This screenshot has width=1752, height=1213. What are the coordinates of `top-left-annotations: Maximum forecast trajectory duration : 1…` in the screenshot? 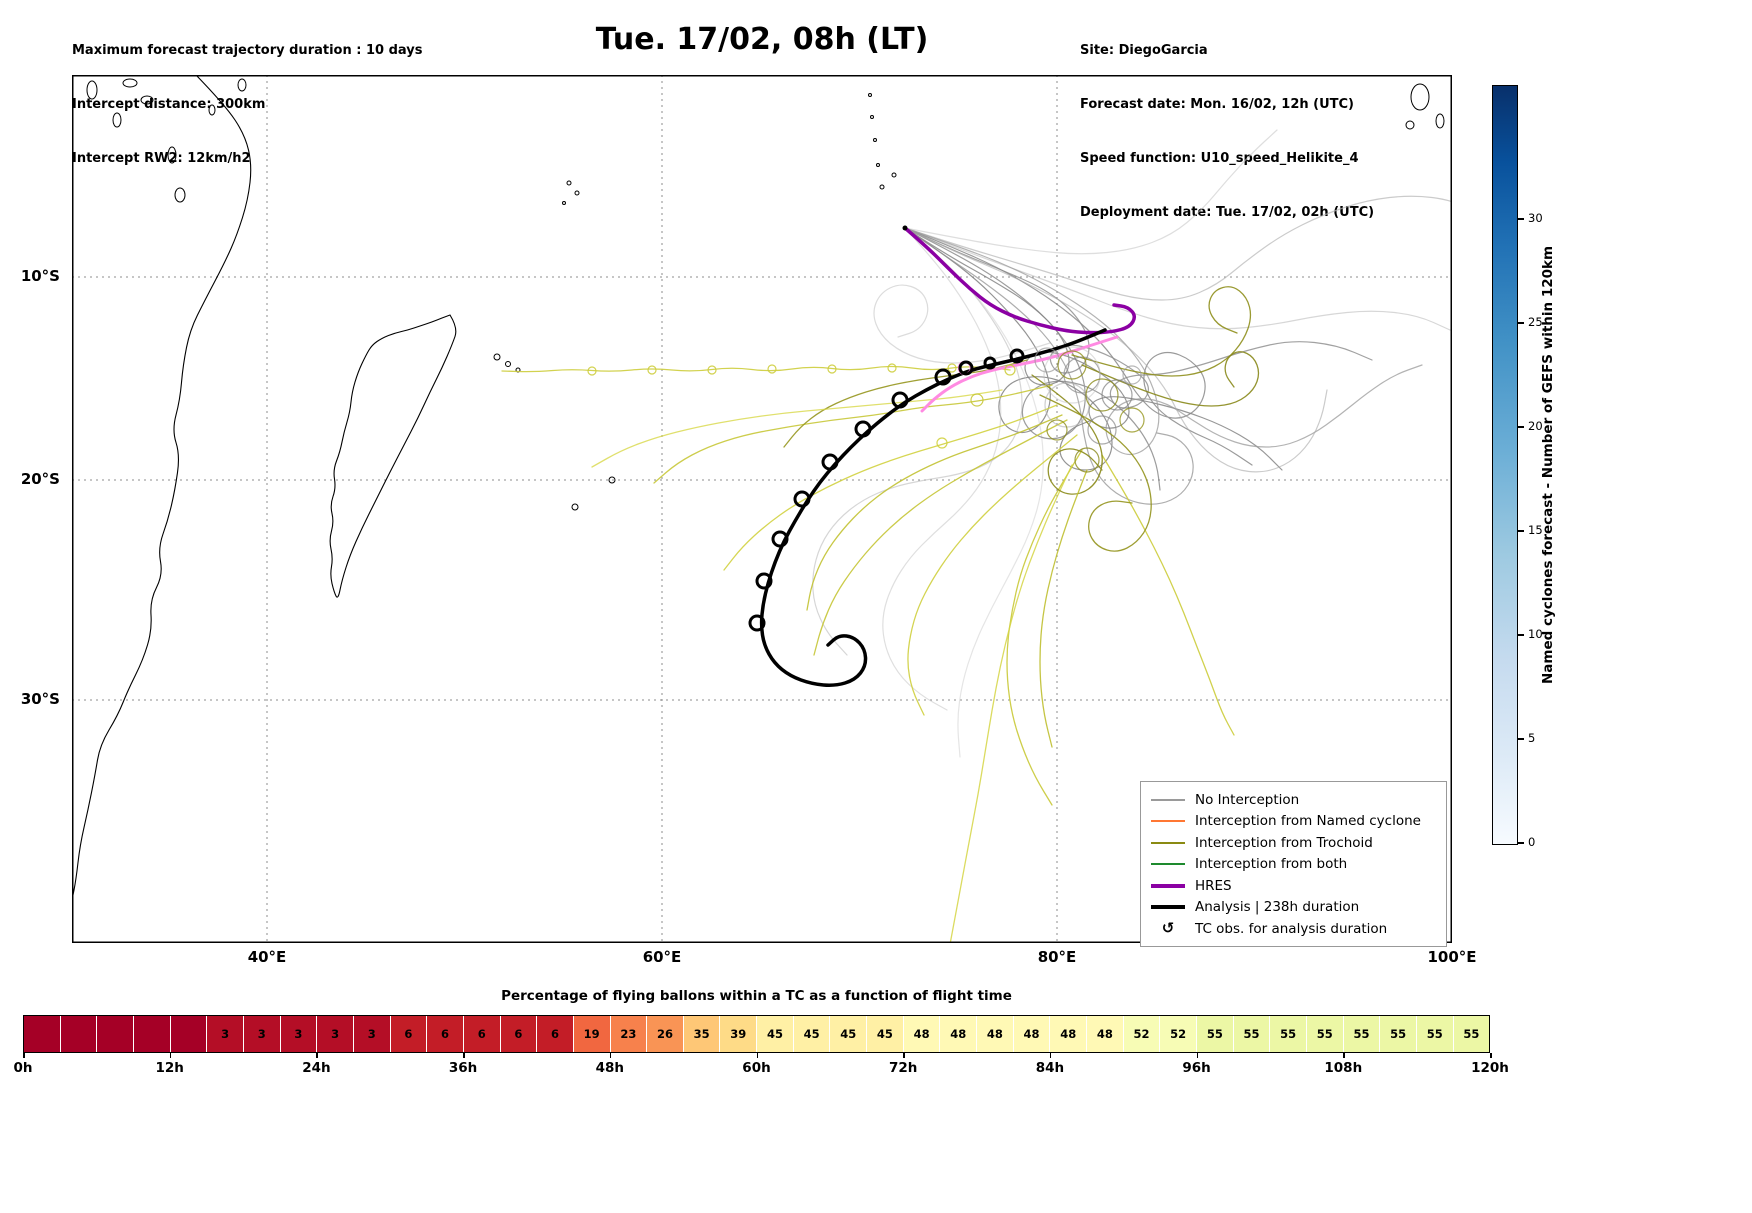 It's located at (247, 105).